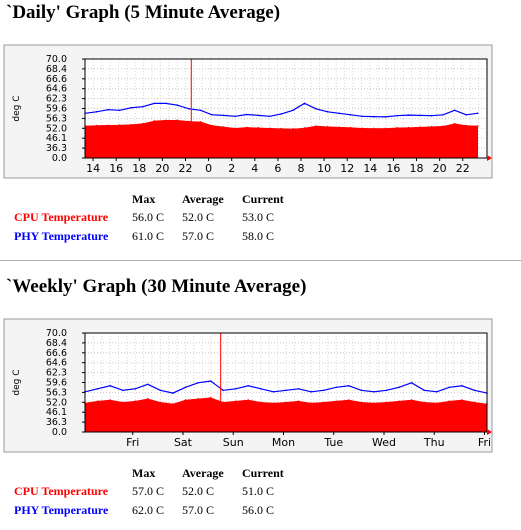  I want to click on stats-row-cpu: CPU Temperature 57.0 C 52.0 C 51.0 C, so click(153, 491).